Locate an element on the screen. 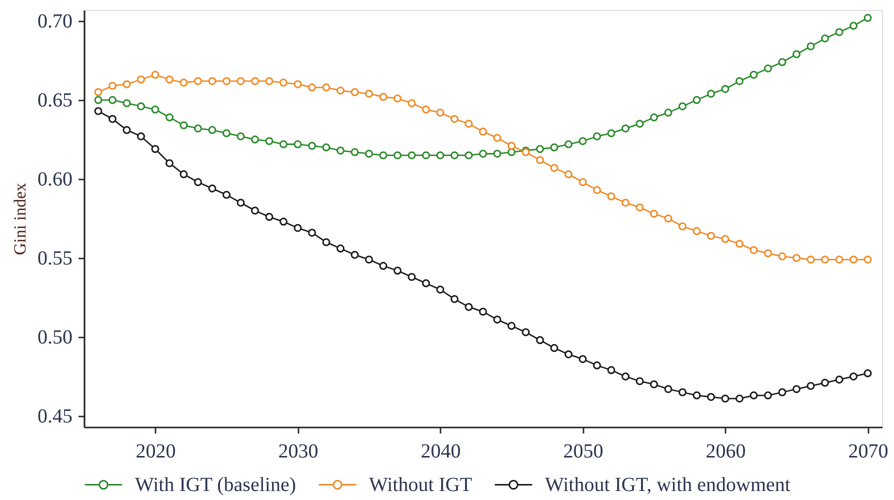 This screenshot has width=894, height=500. y-axis-title: Gini index is located at coordinates (20, 219).